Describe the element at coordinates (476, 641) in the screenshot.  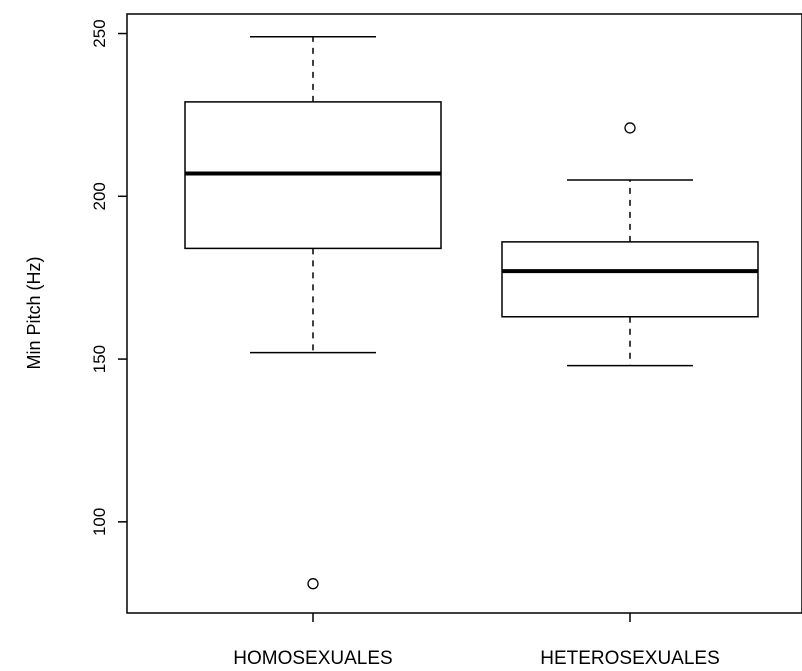
I see `x-axis: HOMOSEXUALES HETEROSEXUALES` at that location.